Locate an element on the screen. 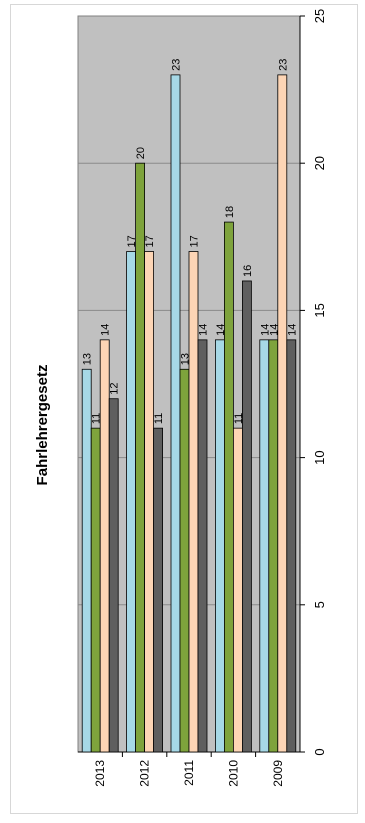 This screenshot has width=365, height=823. data-label: 20 is located at coordinates (141, 153).